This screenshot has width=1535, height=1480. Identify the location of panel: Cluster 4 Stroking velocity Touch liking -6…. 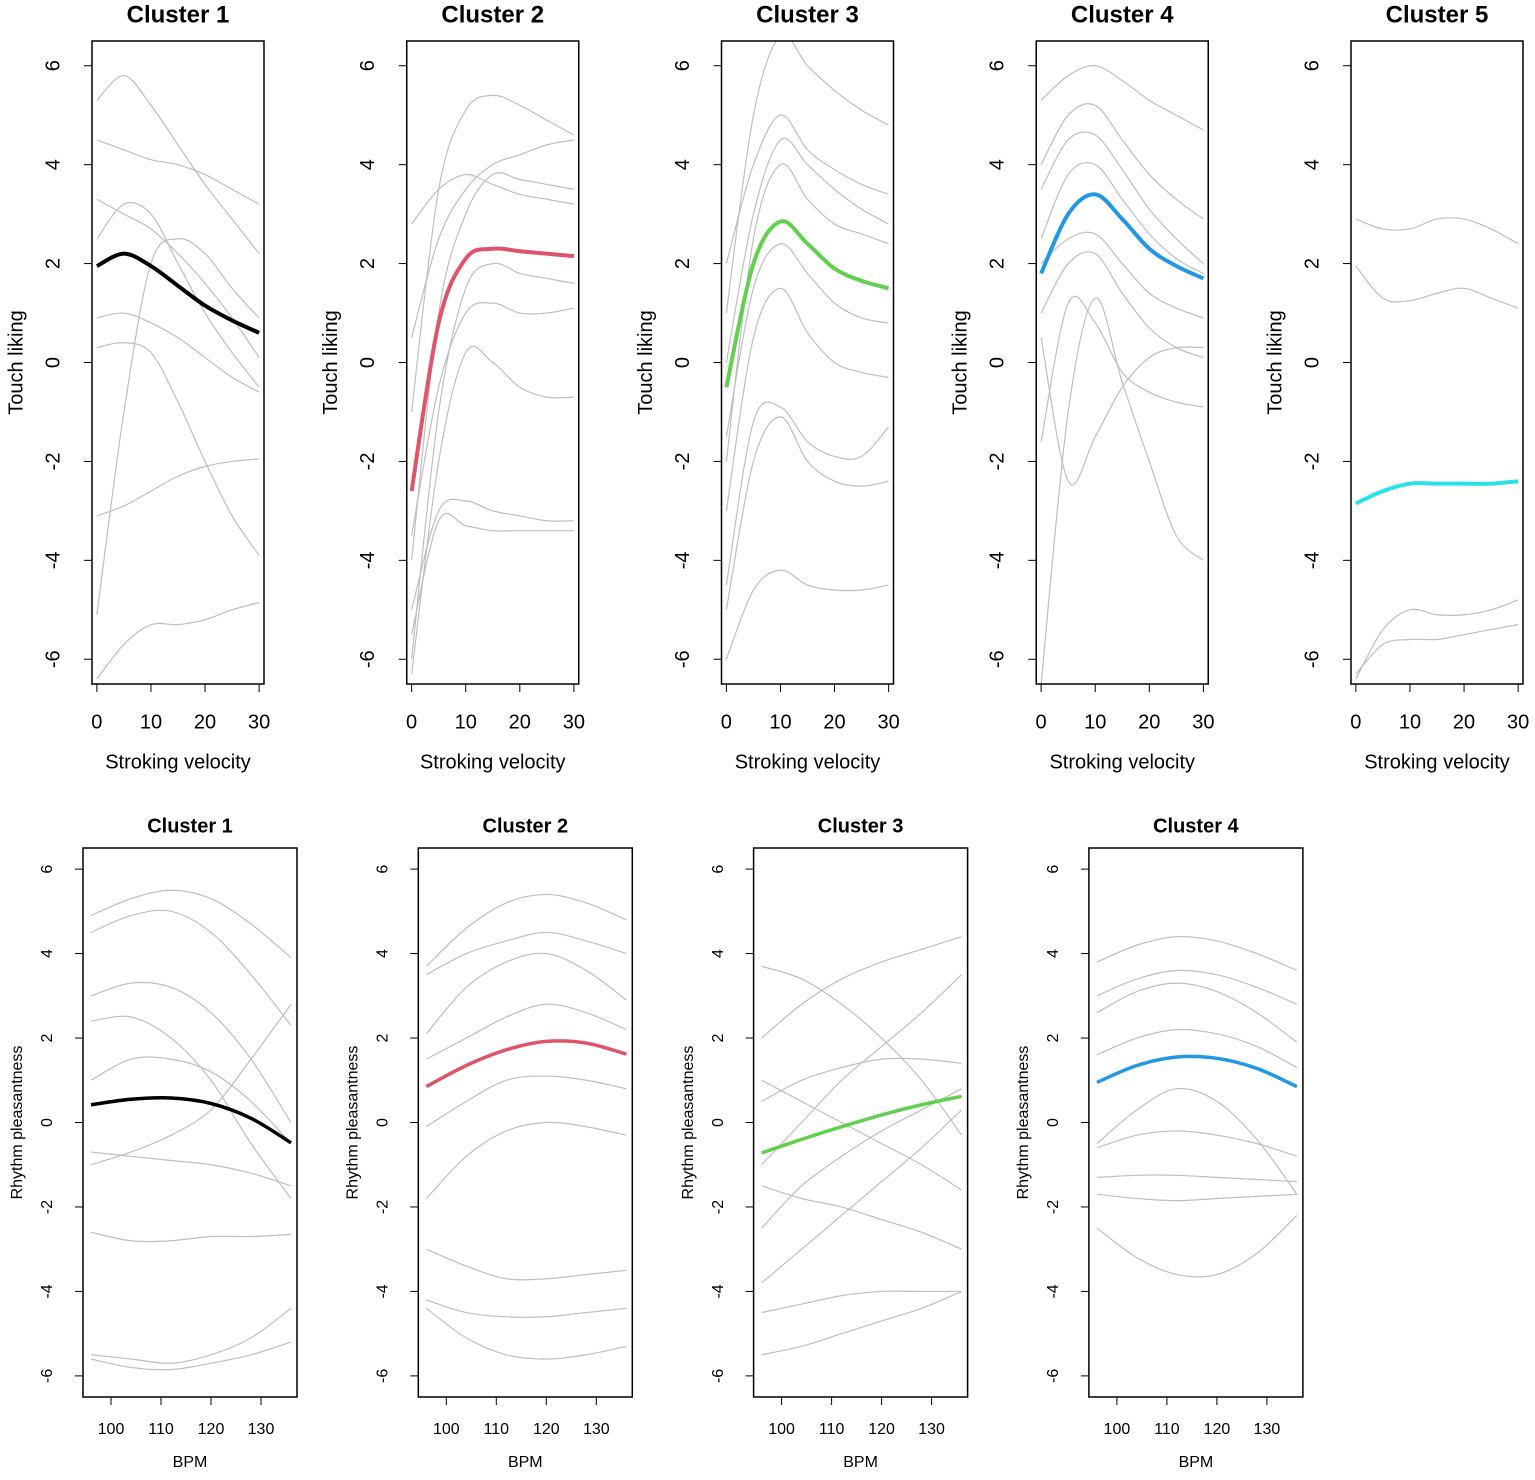
(1082, 387).